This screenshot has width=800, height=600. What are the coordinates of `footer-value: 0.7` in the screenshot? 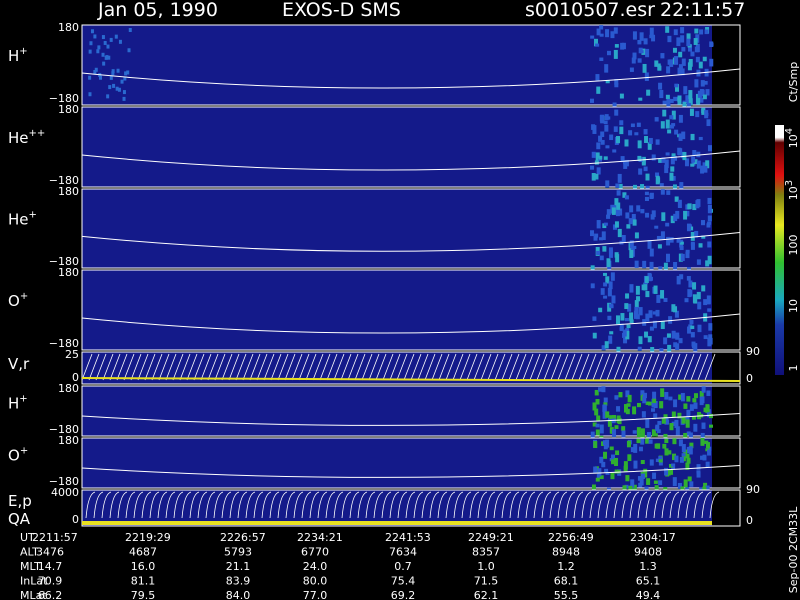 It's located at (403, 566).